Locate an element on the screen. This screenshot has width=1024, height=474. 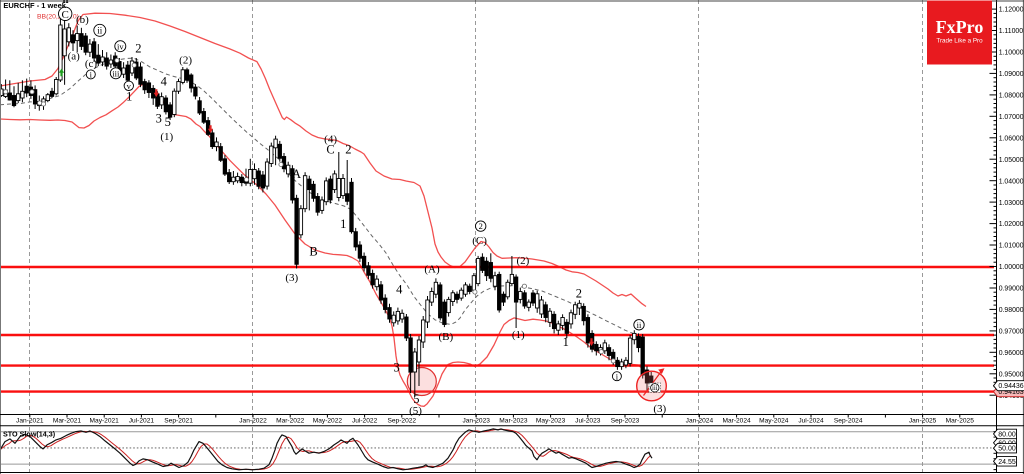
svg-text: Jul-2021 is located at coordinates (142, 420).